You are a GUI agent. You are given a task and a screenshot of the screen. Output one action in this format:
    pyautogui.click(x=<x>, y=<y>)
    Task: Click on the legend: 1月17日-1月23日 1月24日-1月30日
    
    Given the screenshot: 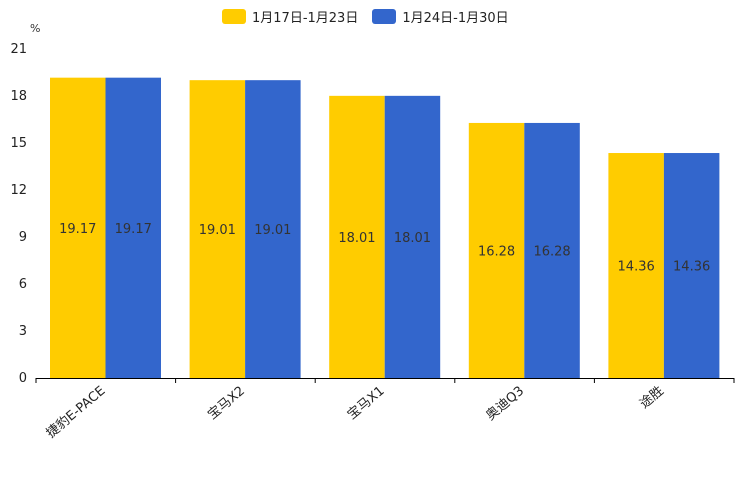 What is the action you would take?
    pyautogui.click(x=365, y=16)
    